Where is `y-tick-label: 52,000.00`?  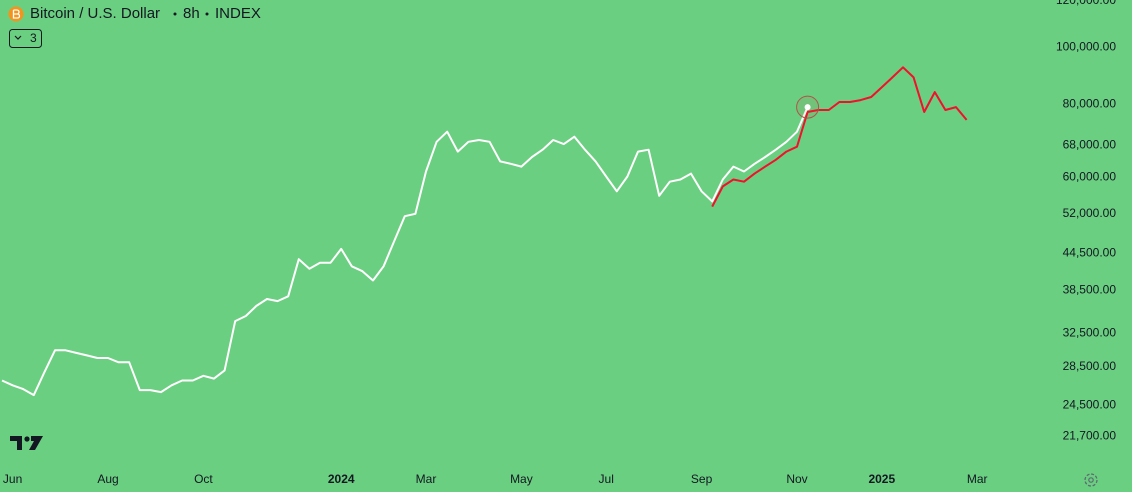 y-tick-label: 52,000.00 is located at coordinates (1090, 213).